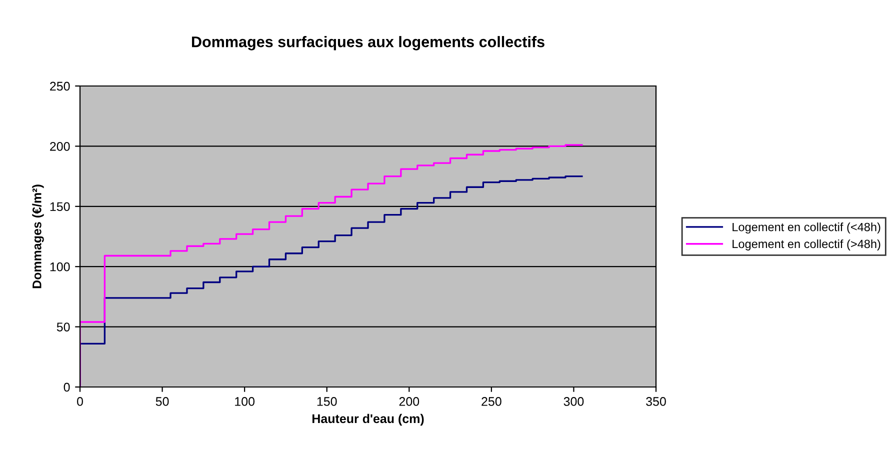 The image size is (889, 450). What do you see at coordinates (38, 236) in the screenshot?
I see `y-axis-title: Dommages (€/m²)` at bounding box center [38, 236].